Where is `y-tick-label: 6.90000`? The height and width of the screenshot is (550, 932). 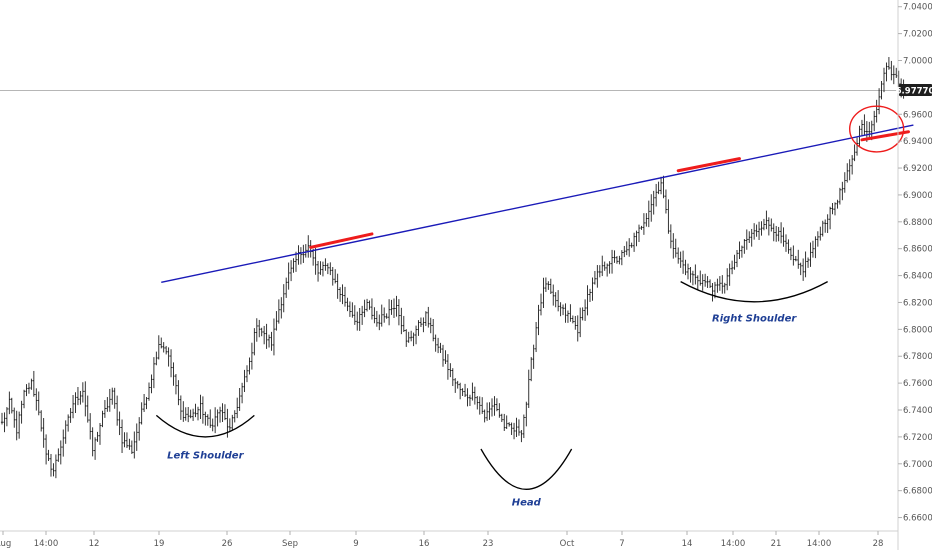
y-tick-label: 6.90000 is located at coordinates (917, 196).